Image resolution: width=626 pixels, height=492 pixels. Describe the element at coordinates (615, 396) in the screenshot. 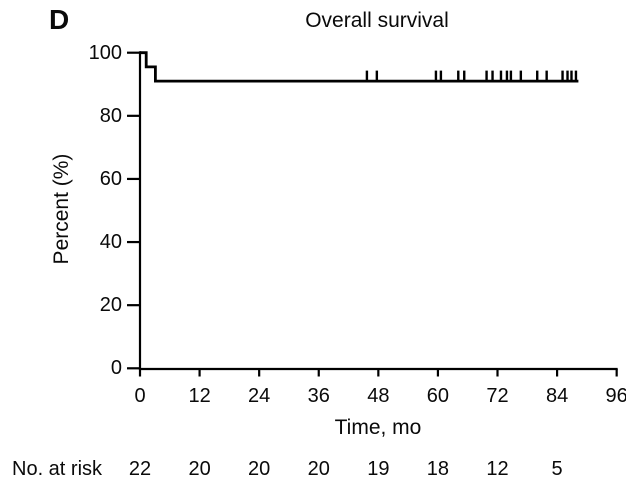

I see `x-tick-label: 96` at that location.